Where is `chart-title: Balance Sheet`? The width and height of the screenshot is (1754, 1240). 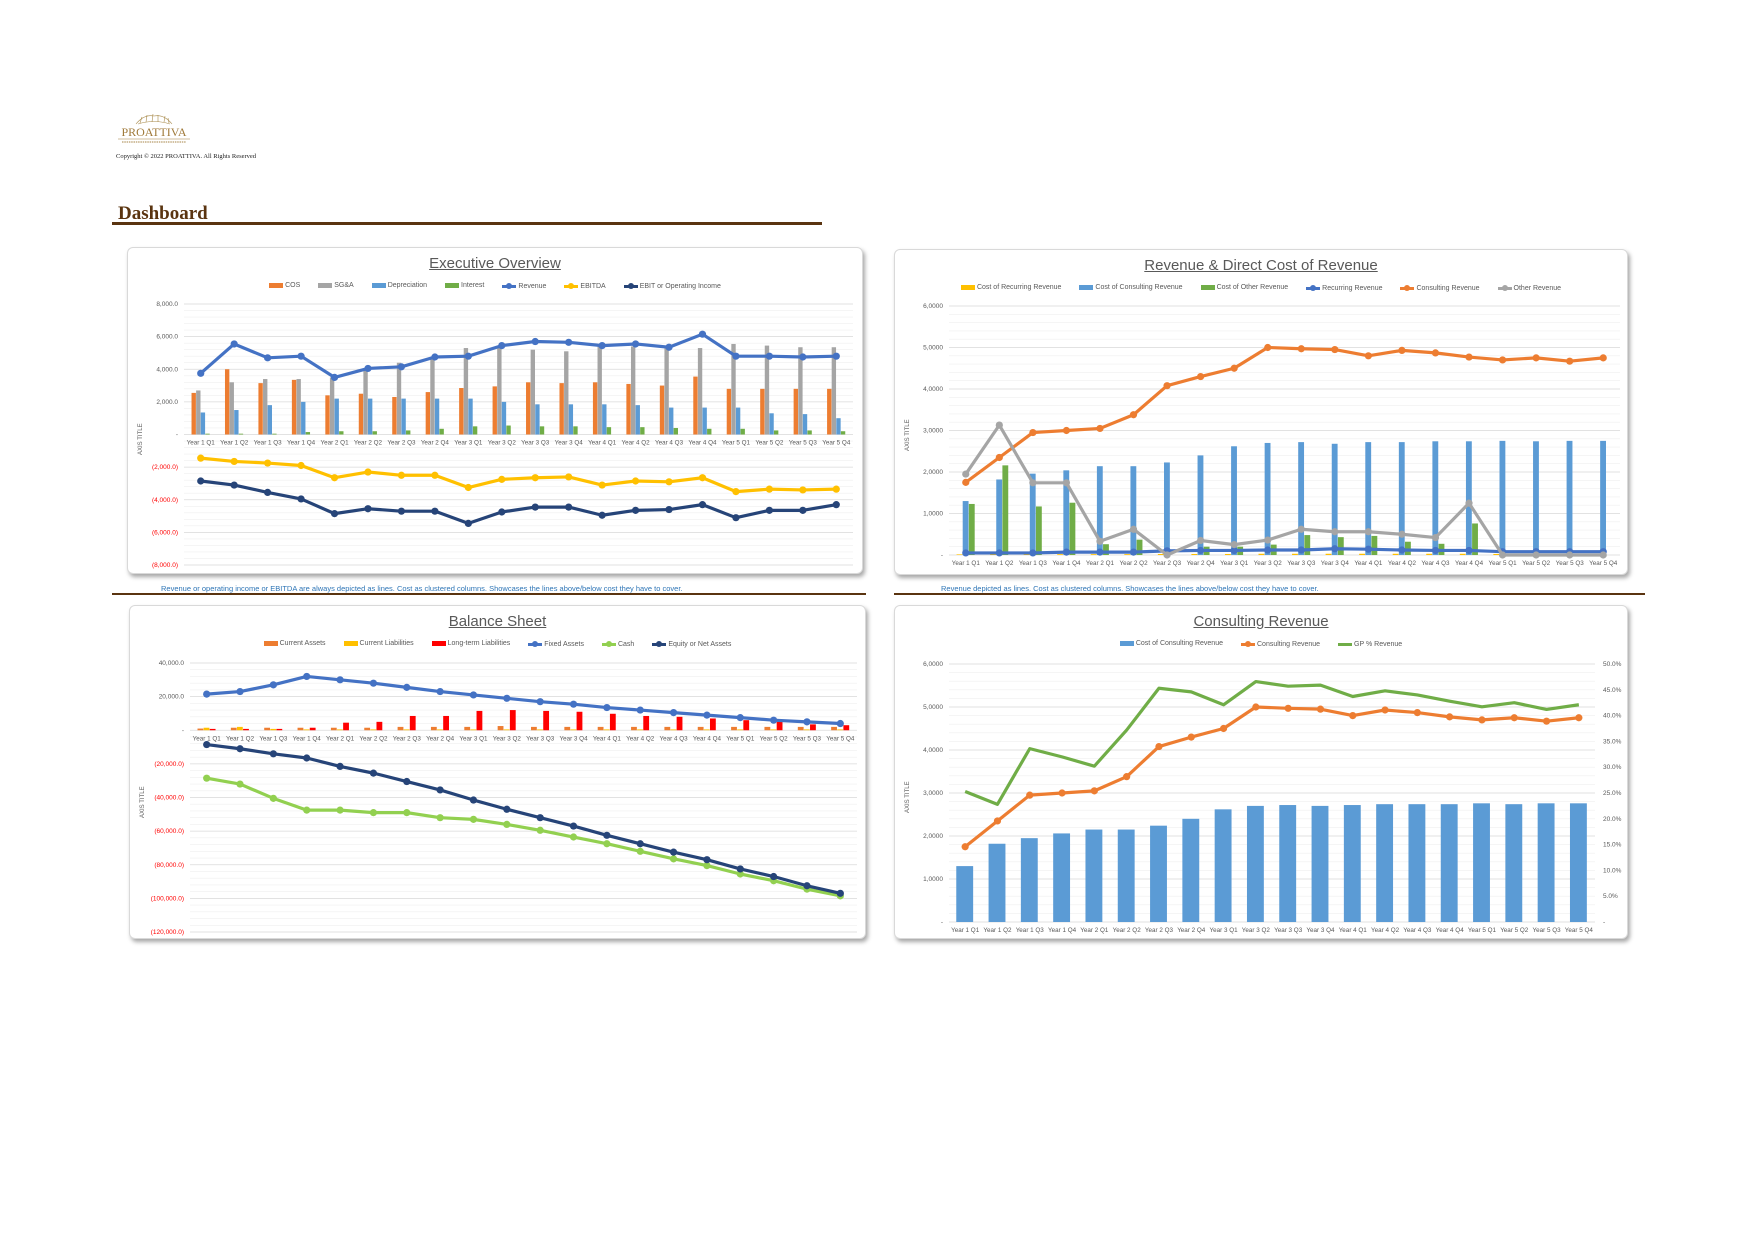
chart-title: Balance Sheet is located at coordinates (497, 621).